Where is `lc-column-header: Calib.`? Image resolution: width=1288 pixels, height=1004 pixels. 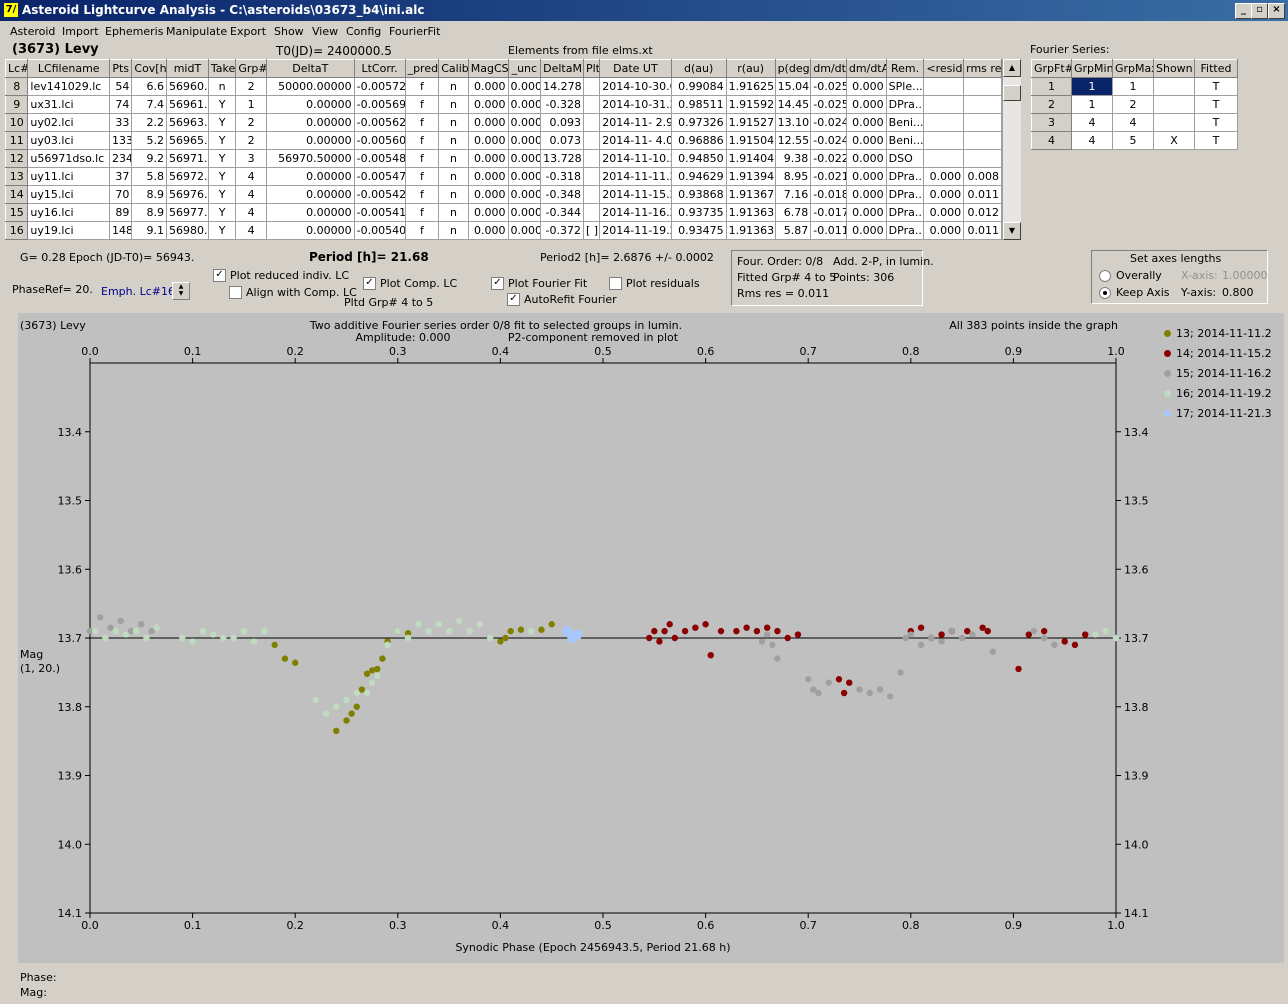 lc-column-header: Calib. is located at coordinates (453, 68).